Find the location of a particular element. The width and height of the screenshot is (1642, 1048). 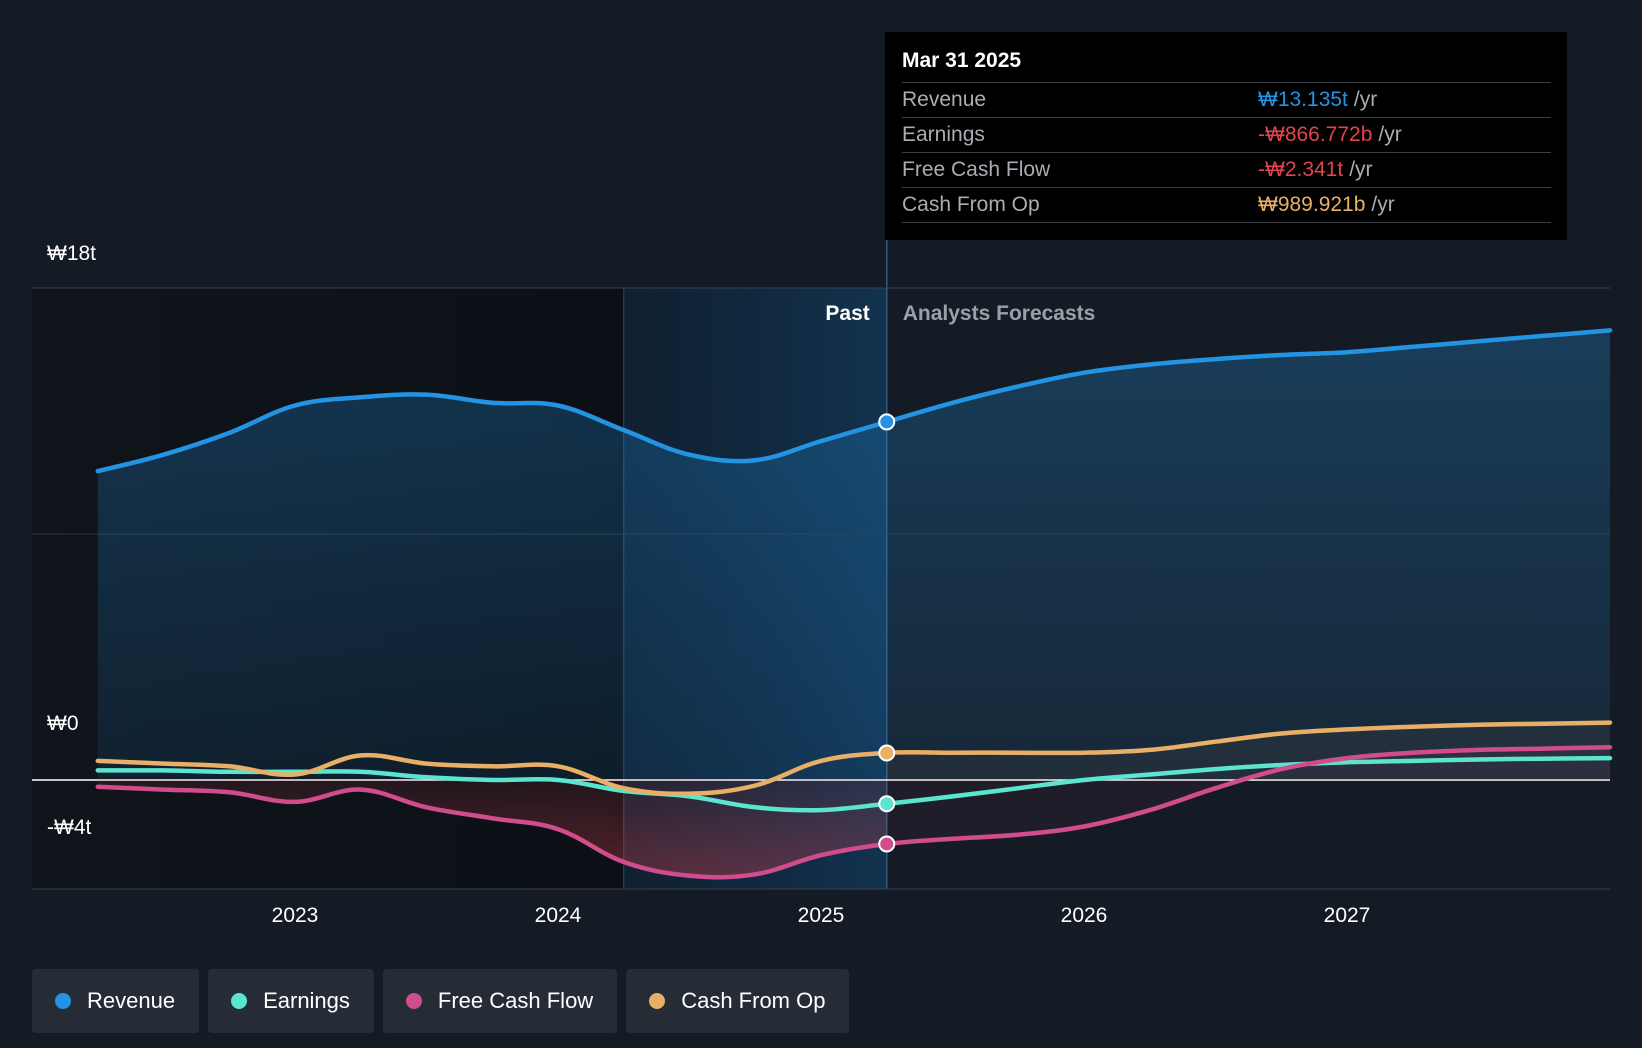

legend-label: Free Cash Flow is located at coordinates (515, 1000).